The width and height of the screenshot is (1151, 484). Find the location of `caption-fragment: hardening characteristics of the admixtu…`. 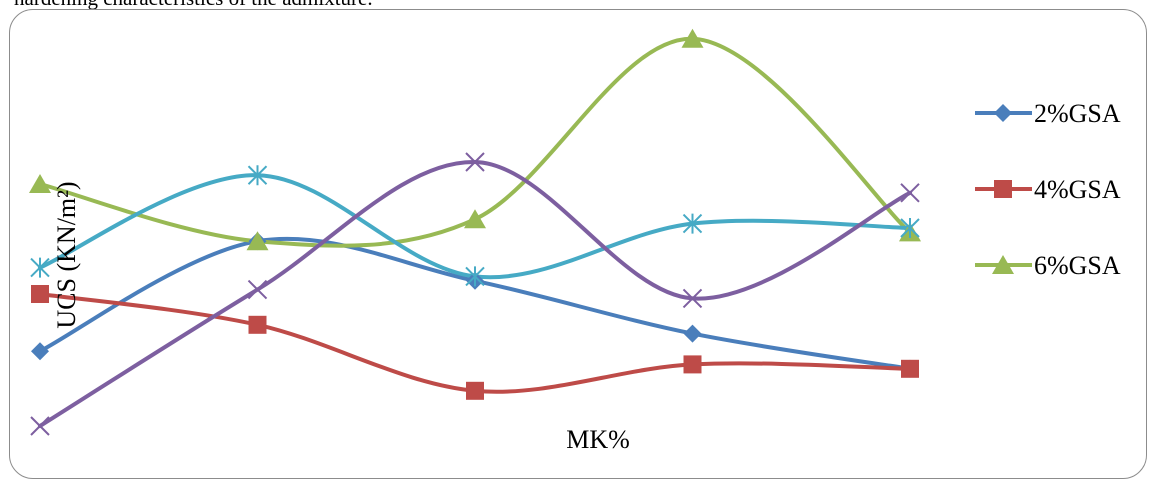

caption-fragment: hardening characteristics of the admixtu… is located at coordinates (193, 5).